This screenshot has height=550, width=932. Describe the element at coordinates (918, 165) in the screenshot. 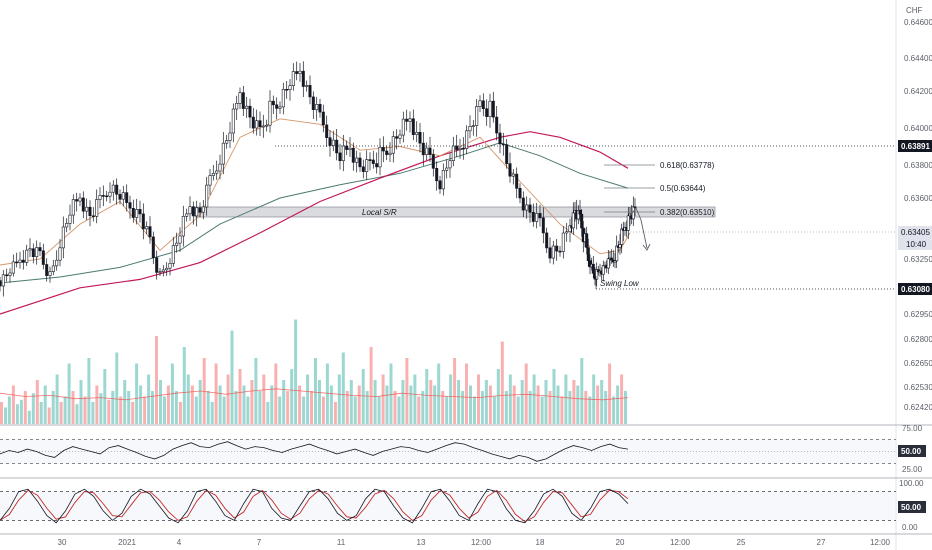

I see `price-tick: 0.63800` at that location.